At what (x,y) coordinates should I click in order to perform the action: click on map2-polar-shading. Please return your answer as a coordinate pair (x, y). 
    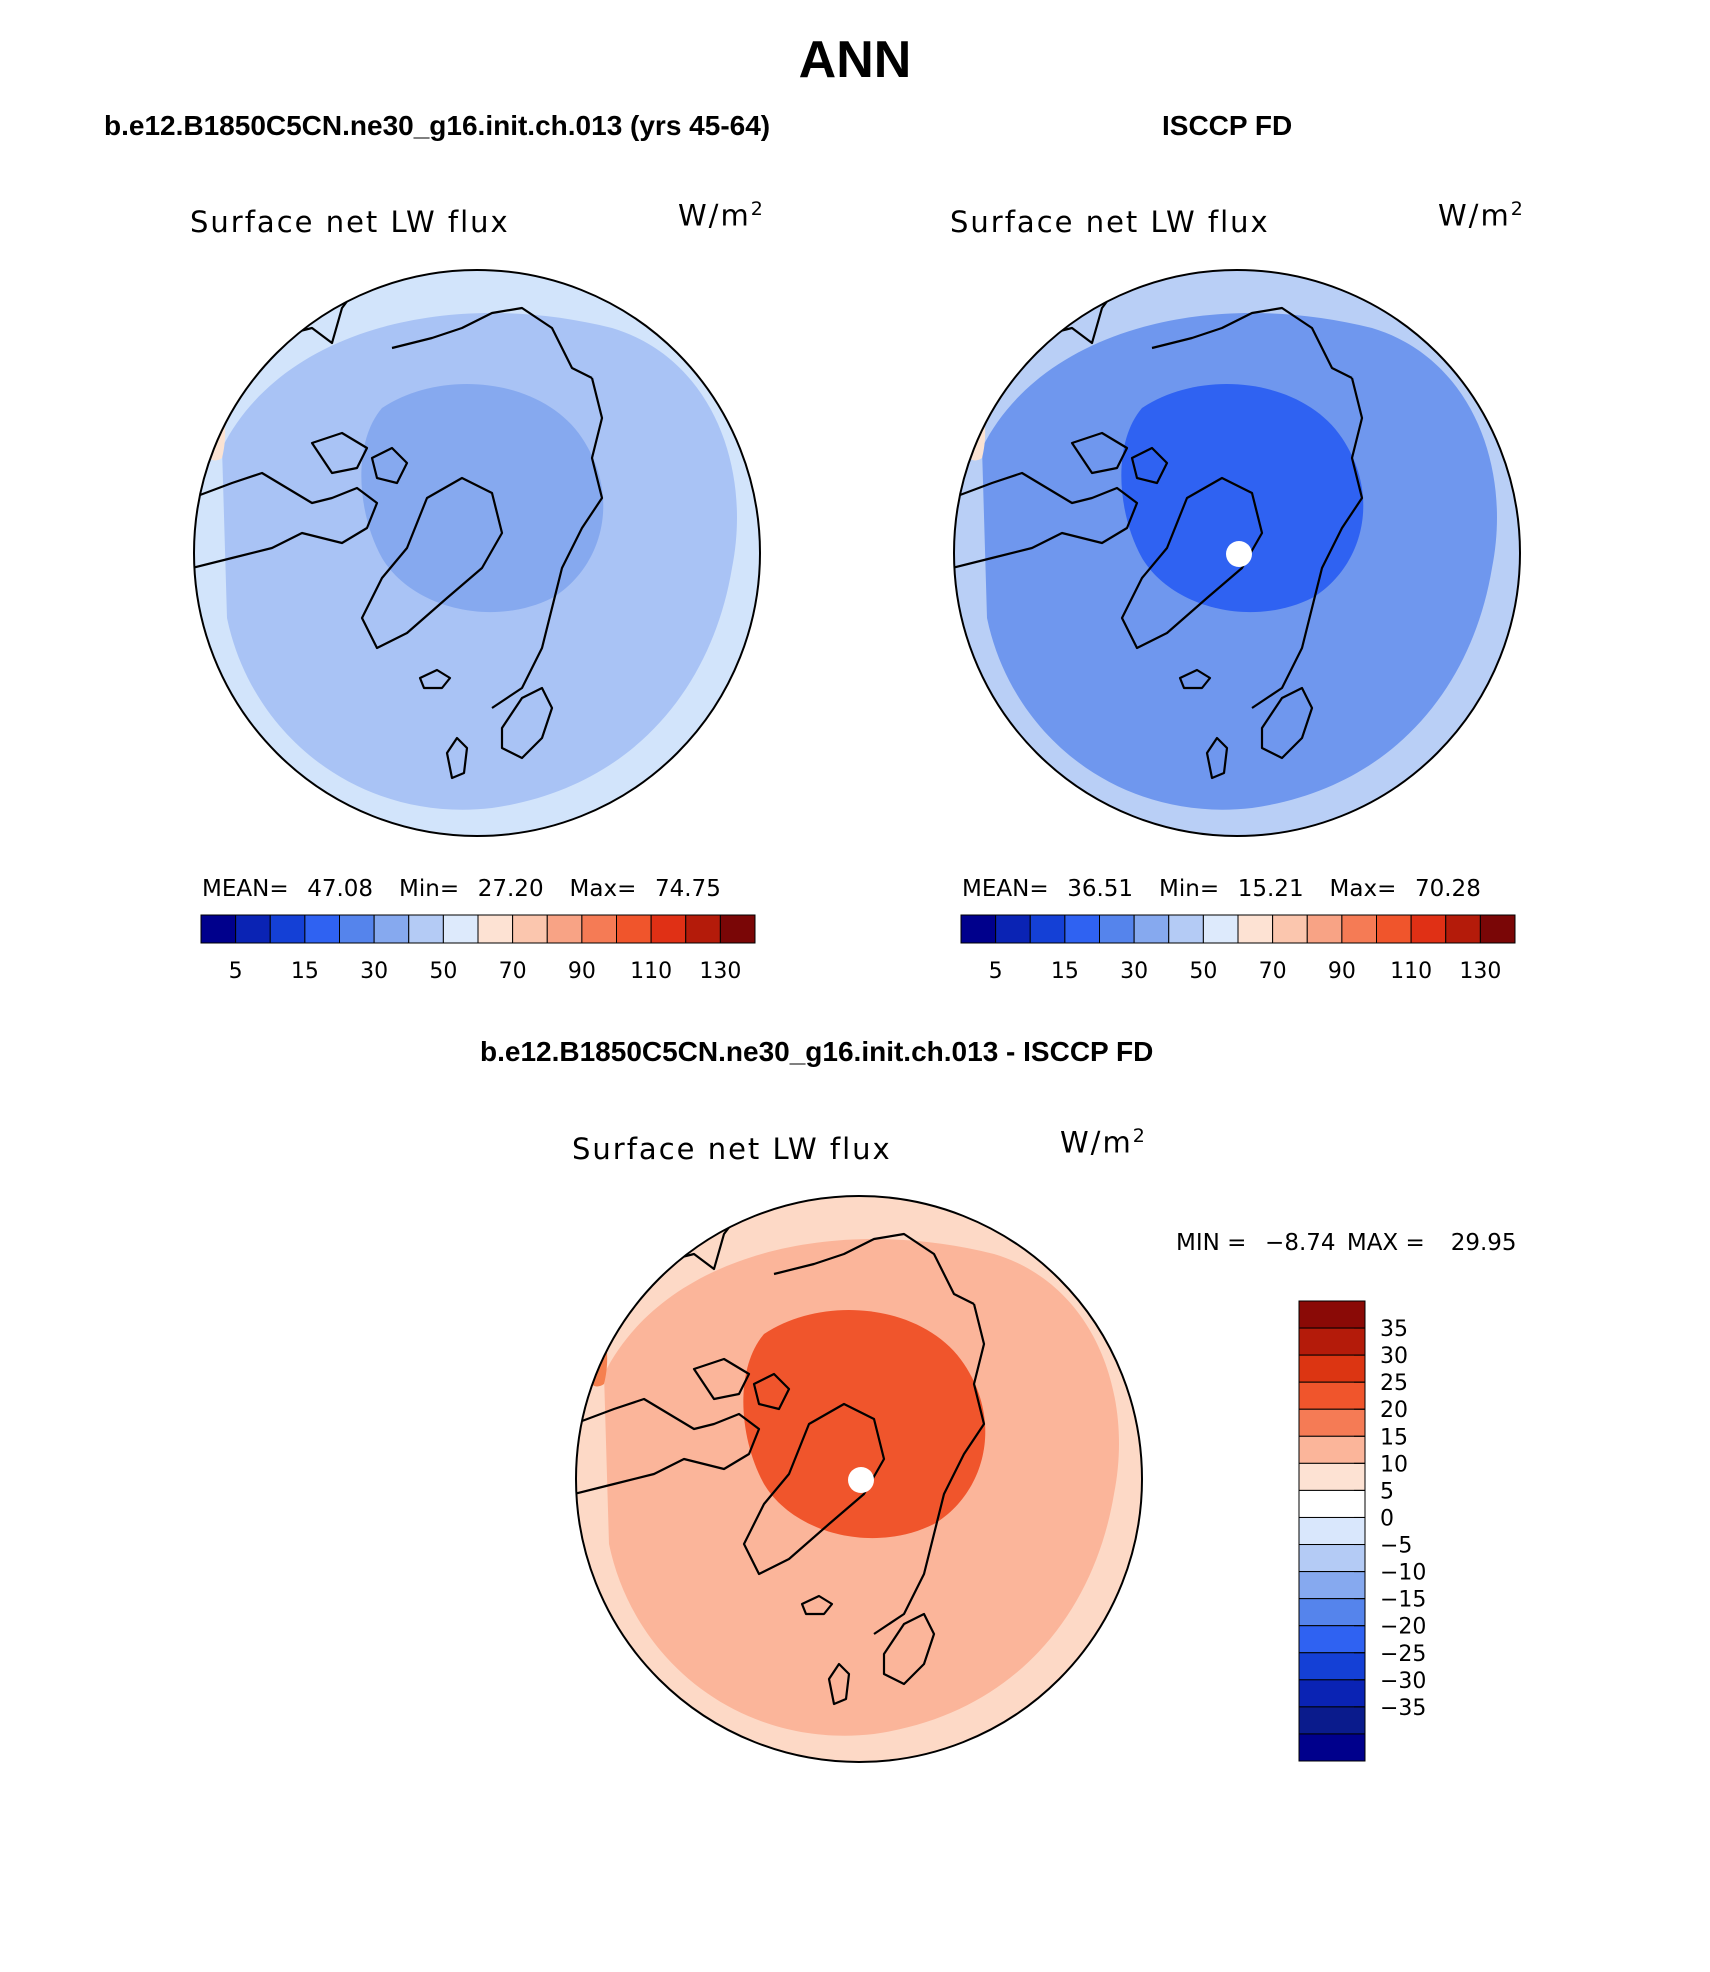
    Looking at the image, I should click on (1242, 498).